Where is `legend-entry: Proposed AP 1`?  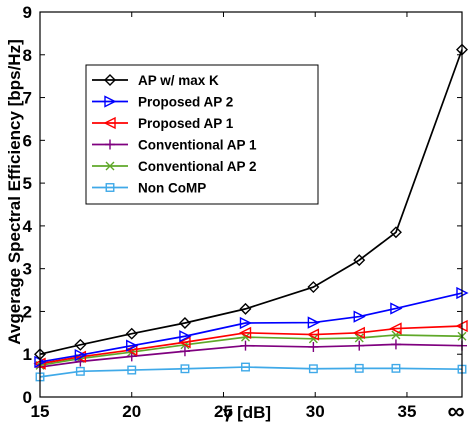
legend-entry: Proposed AP 1 is located at coordinates (163, 123).